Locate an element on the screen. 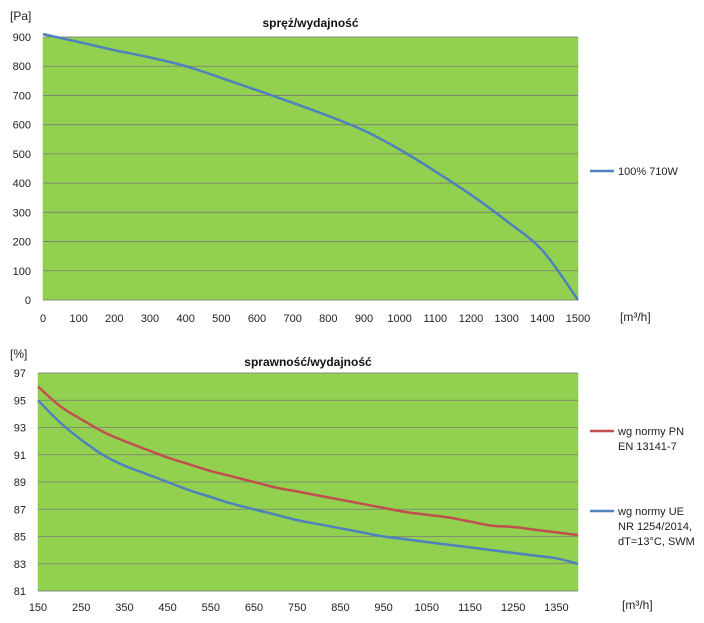 The height and width of the screenshot is (623, 704). y-tick-label: 400 is located at coordinates (22, 184).